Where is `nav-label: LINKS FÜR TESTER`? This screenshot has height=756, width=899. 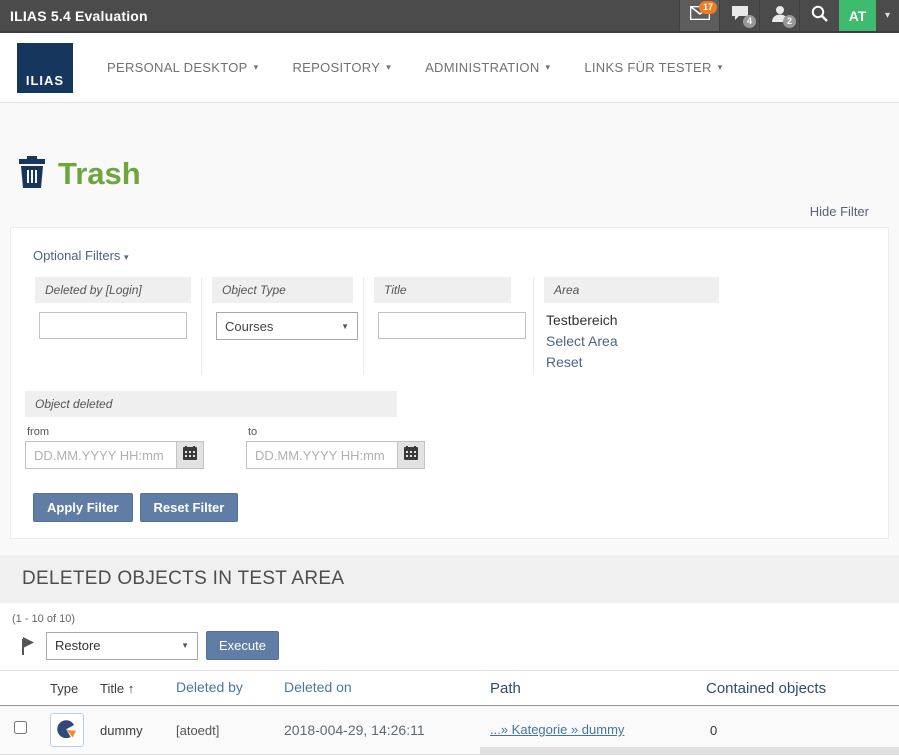
nav-label: LINKS FÜR TESTER is located at coordinates (648, 67).